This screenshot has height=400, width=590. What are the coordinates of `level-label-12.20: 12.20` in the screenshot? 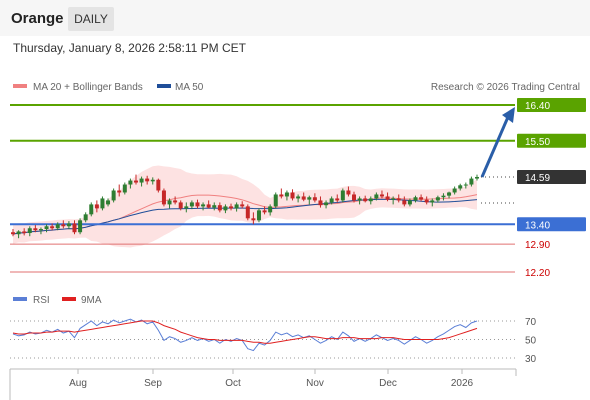 It's located at (537, 273).